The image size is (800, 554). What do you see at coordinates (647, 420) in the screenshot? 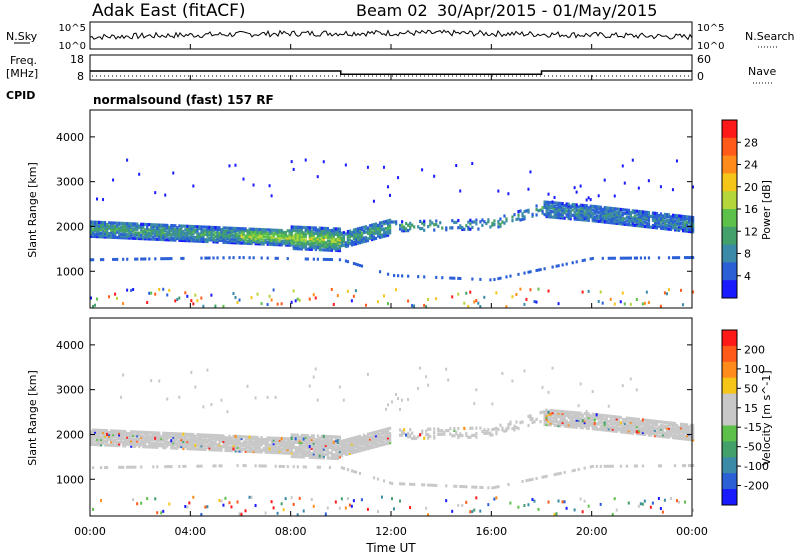
I see `velocity-cell-2043` at bounding box center [647, 420].